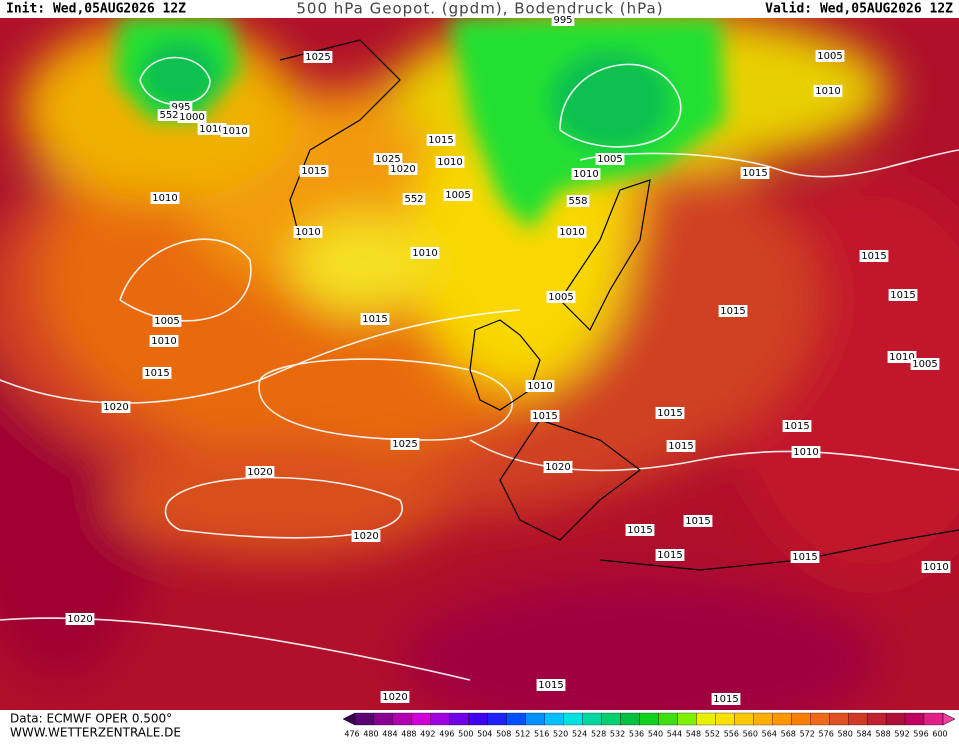 The width and height of the screenshot is (959, 745). I want to click on height-label: 558, so click(577, 201).